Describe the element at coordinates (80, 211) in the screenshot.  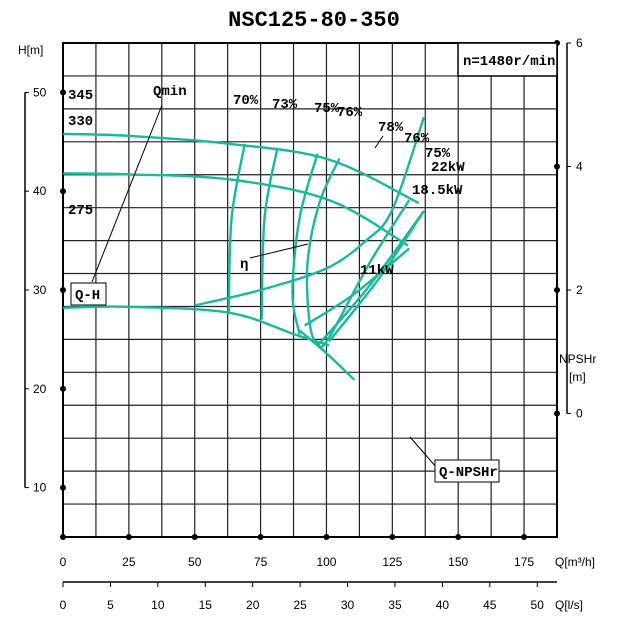
I see `impeller-label: 275` at that location.